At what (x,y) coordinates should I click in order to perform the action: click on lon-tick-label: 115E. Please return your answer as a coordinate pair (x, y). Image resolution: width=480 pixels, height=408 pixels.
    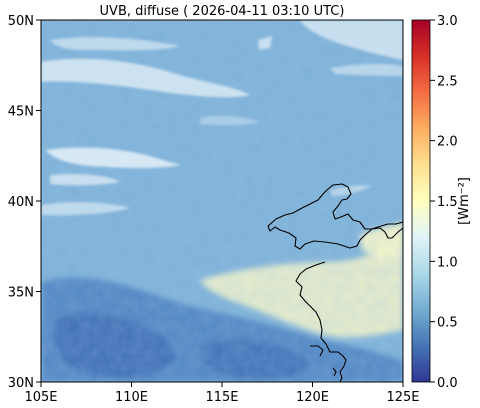
    Looking at the image, I should click on (221, 397).